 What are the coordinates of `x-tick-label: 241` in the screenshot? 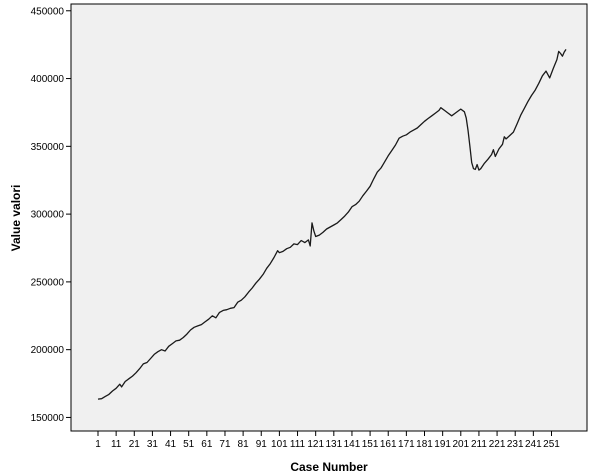 It's located at (533, 444).